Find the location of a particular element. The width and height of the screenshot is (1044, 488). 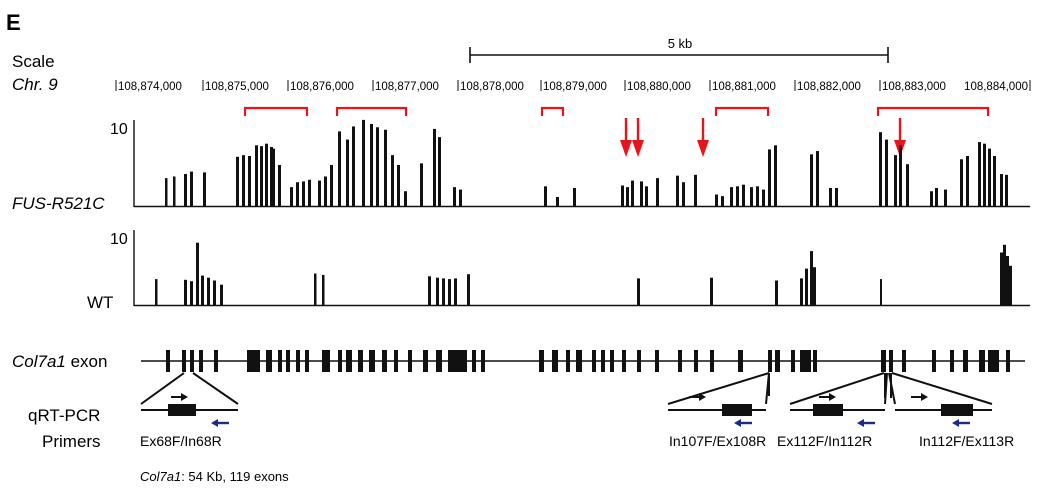

primer-pair-label: In107F/Ex108R is located at coordinates (717, 441).